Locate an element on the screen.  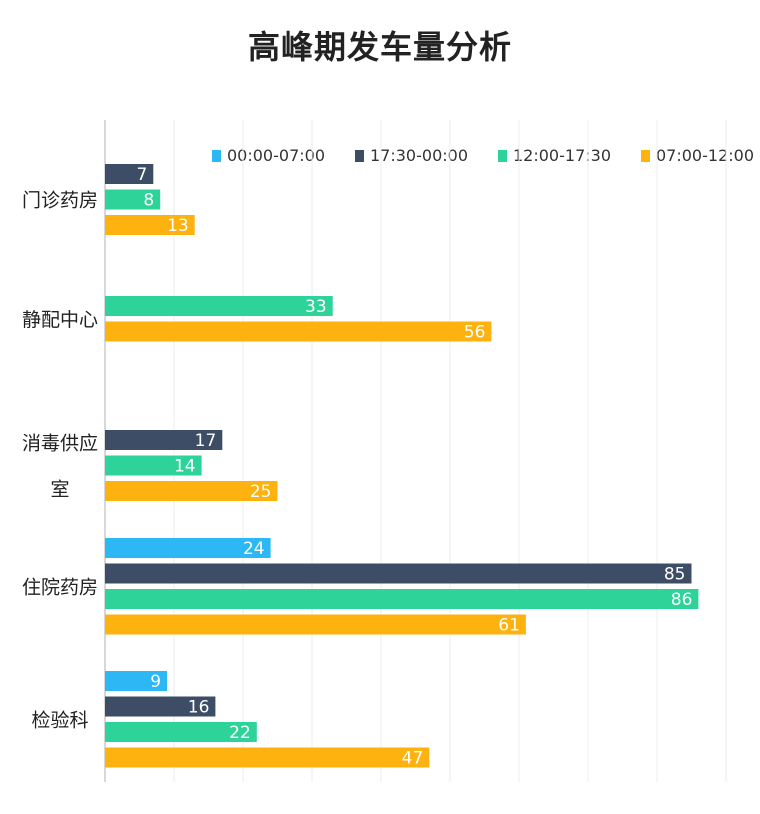
value-label-2-1: 17 is located at coordinates (206, 441).